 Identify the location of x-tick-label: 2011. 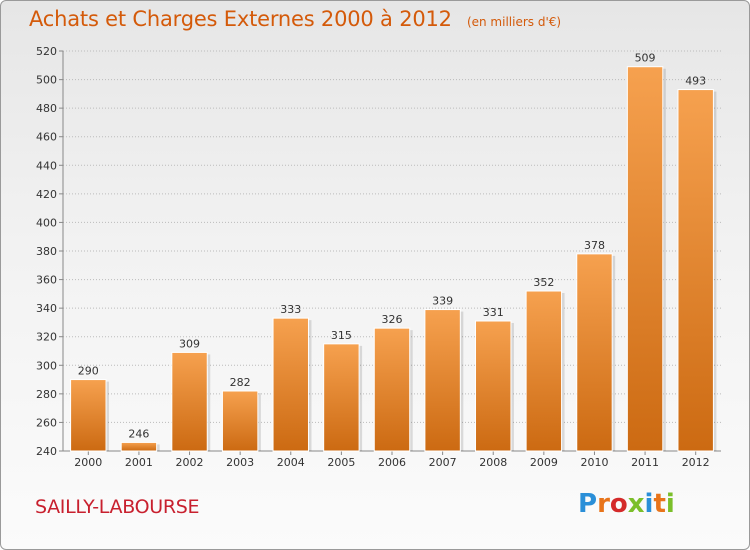
(645, 462).